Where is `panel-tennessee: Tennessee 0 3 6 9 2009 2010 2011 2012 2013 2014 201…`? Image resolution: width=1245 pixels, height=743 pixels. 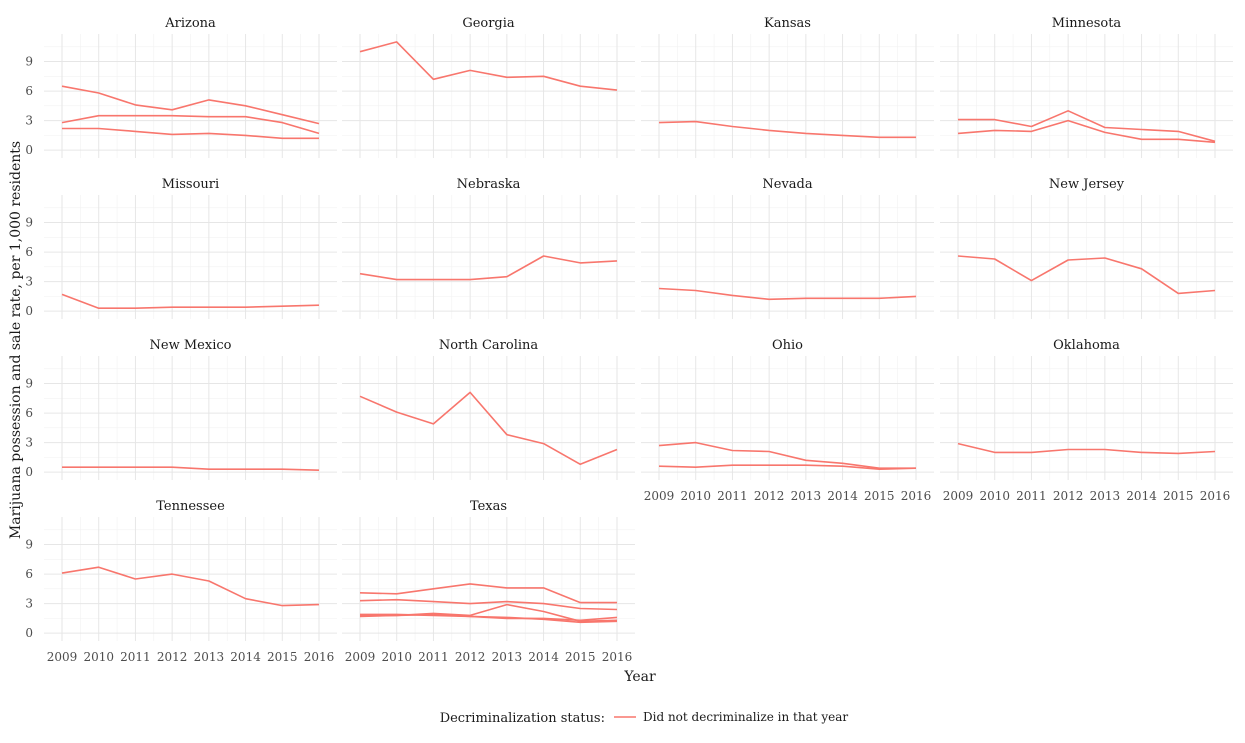
panel-tennessee: Tennessee 0 3 6 9 2009 2010 2011 2012 2013 2014 201… is located at coordinates (181, 581).